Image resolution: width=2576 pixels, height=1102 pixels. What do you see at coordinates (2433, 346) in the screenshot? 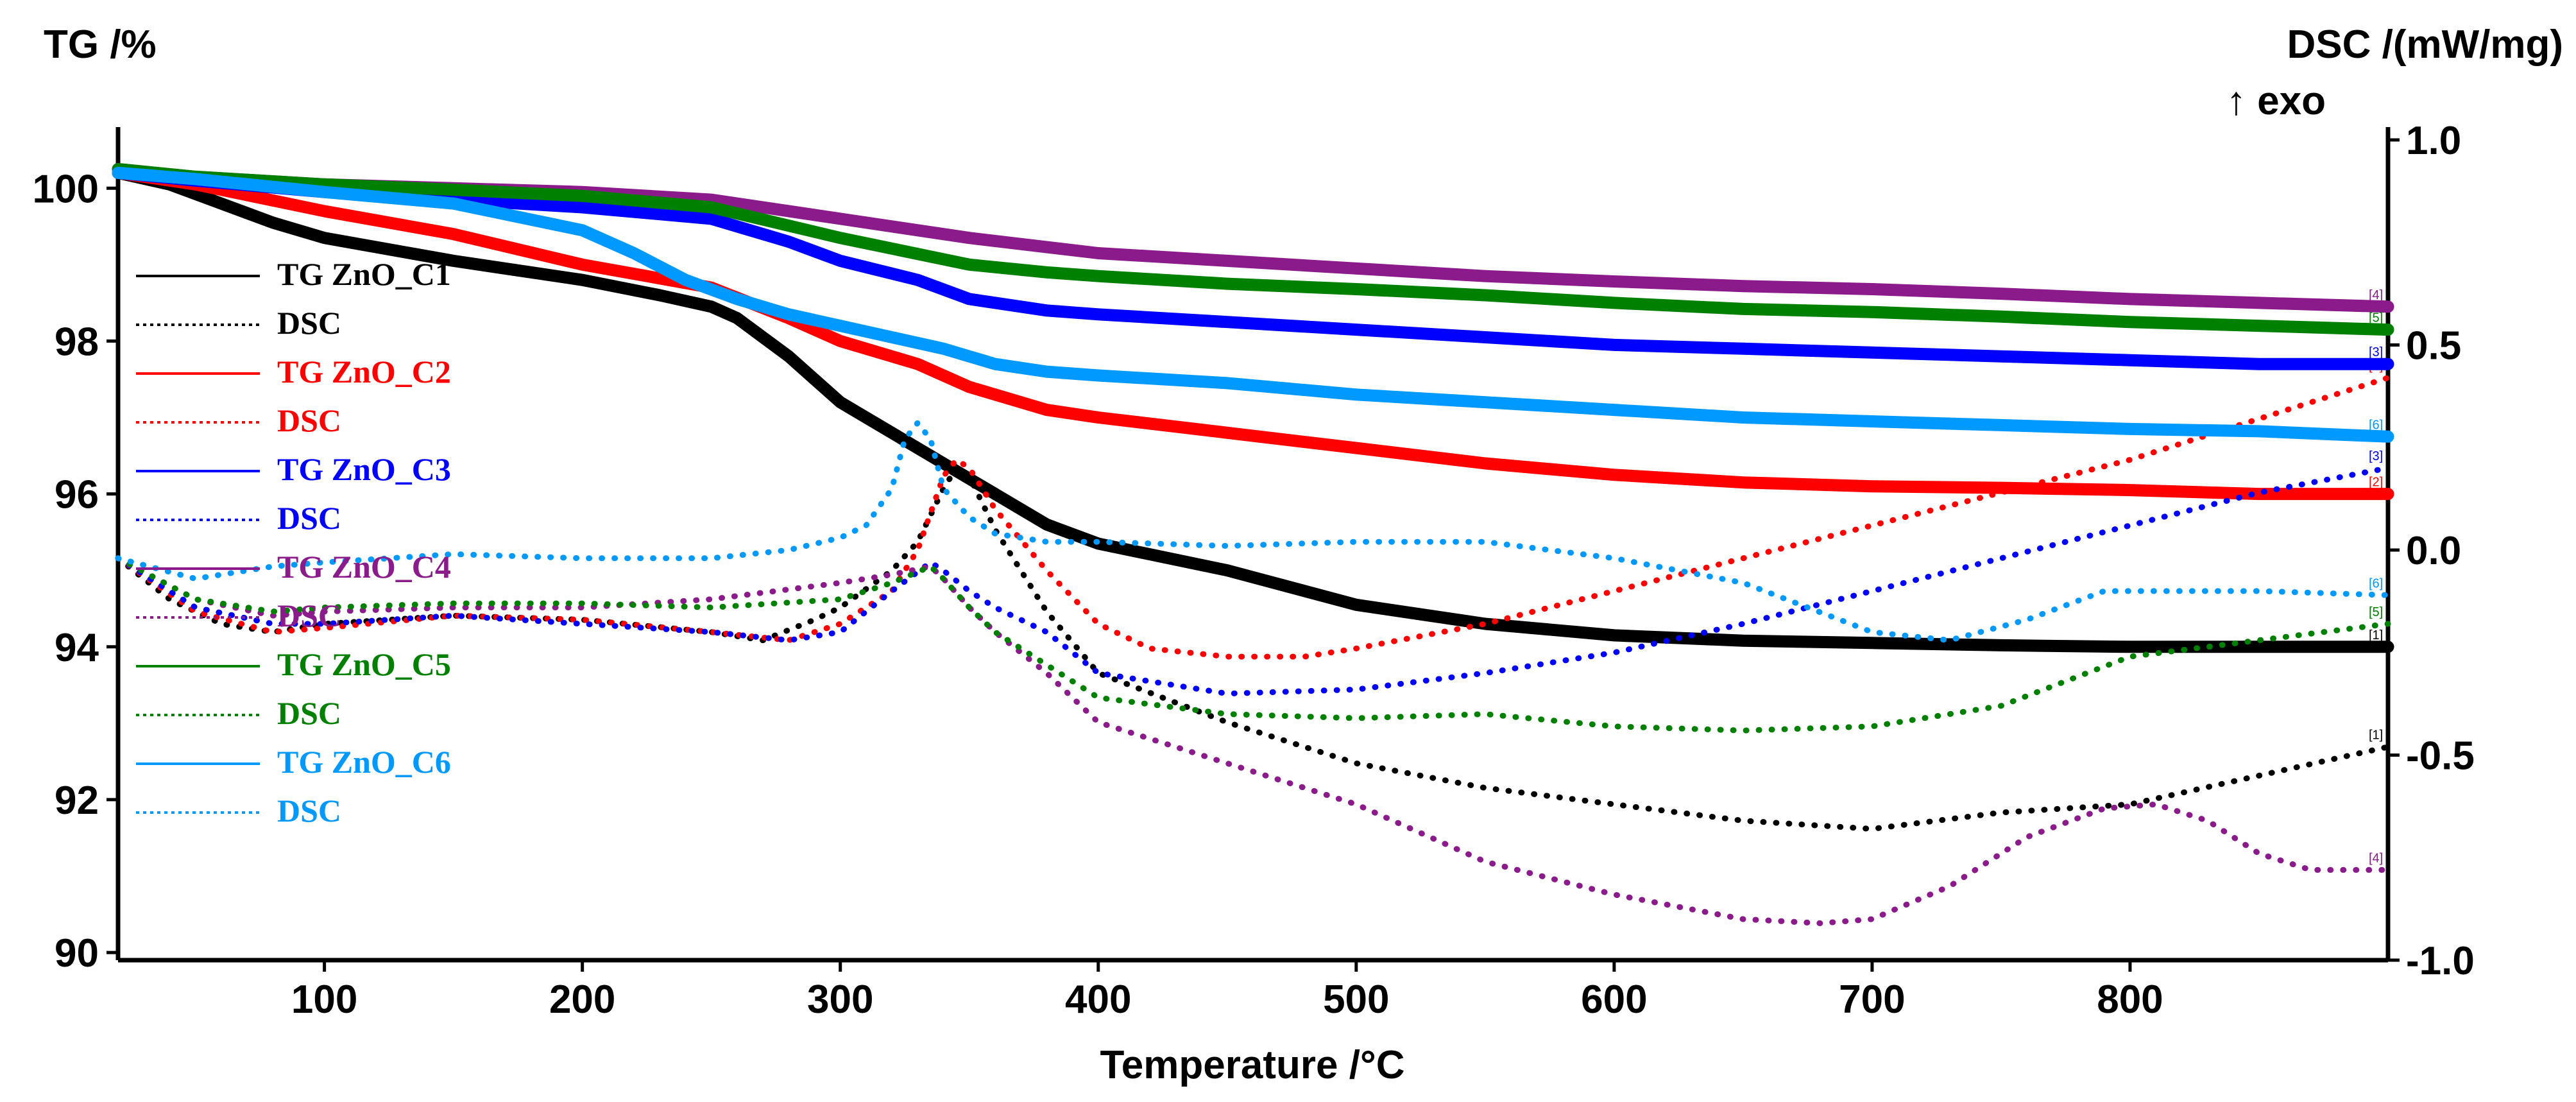
I see `right-tick-label: 0.5` at bounding box center [2433, 346].